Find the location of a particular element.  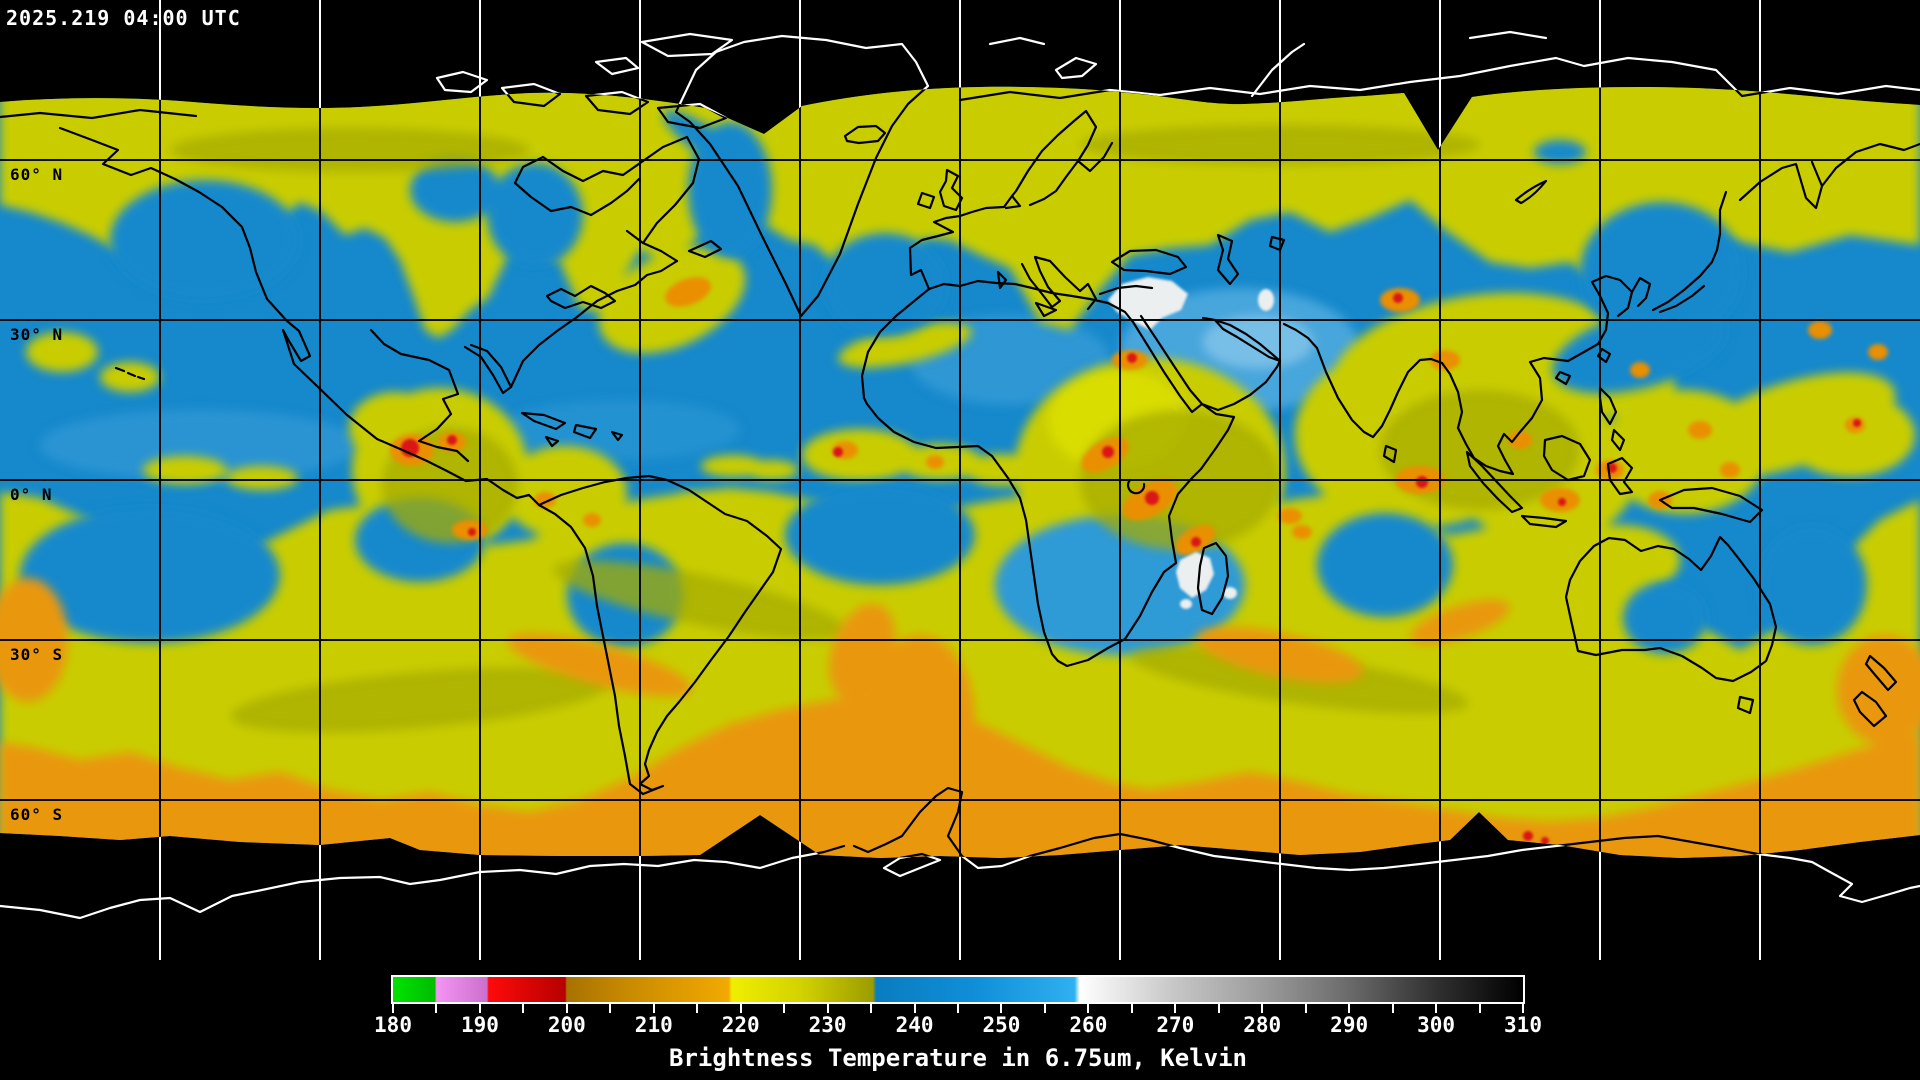

lat-label-60N: 60° N is located at coordinates (37, 174).